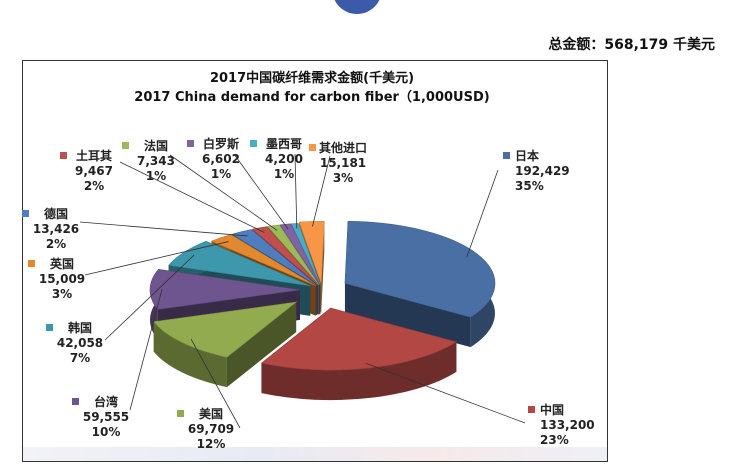  What do you see at coordinates (221, 143) in the screenshot?
I see `slice-label-name-9: 白罗斯` at bounding box center [221, 143].